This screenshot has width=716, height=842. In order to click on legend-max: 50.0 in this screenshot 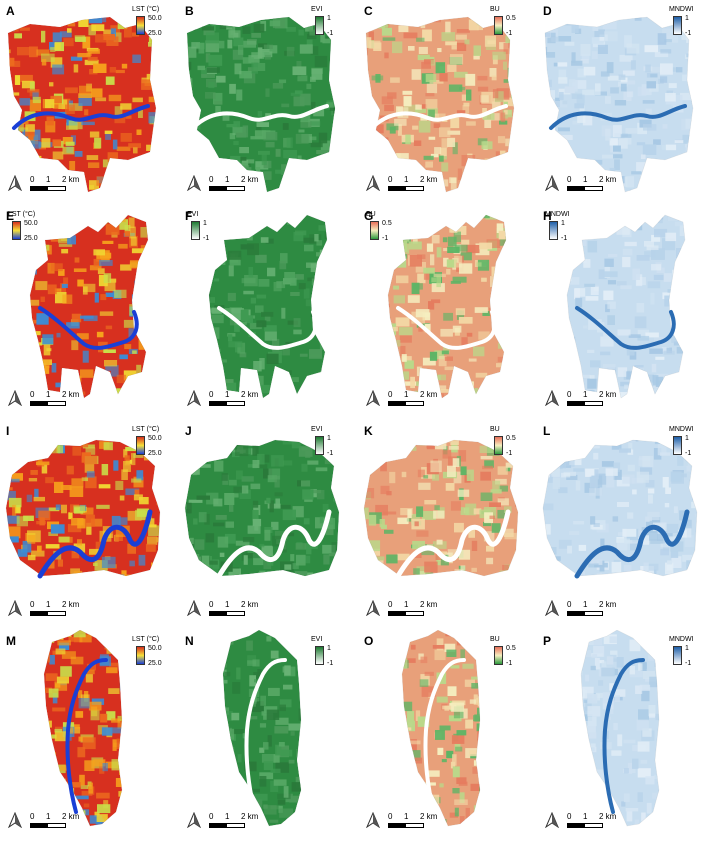, I will do `click(155, 648)`.